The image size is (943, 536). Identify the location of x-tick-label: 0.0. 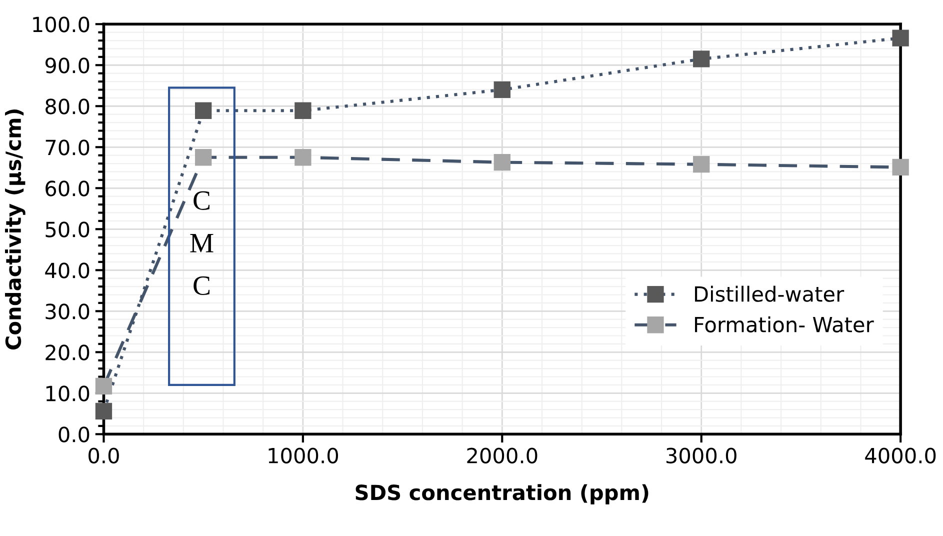
(103, 456).